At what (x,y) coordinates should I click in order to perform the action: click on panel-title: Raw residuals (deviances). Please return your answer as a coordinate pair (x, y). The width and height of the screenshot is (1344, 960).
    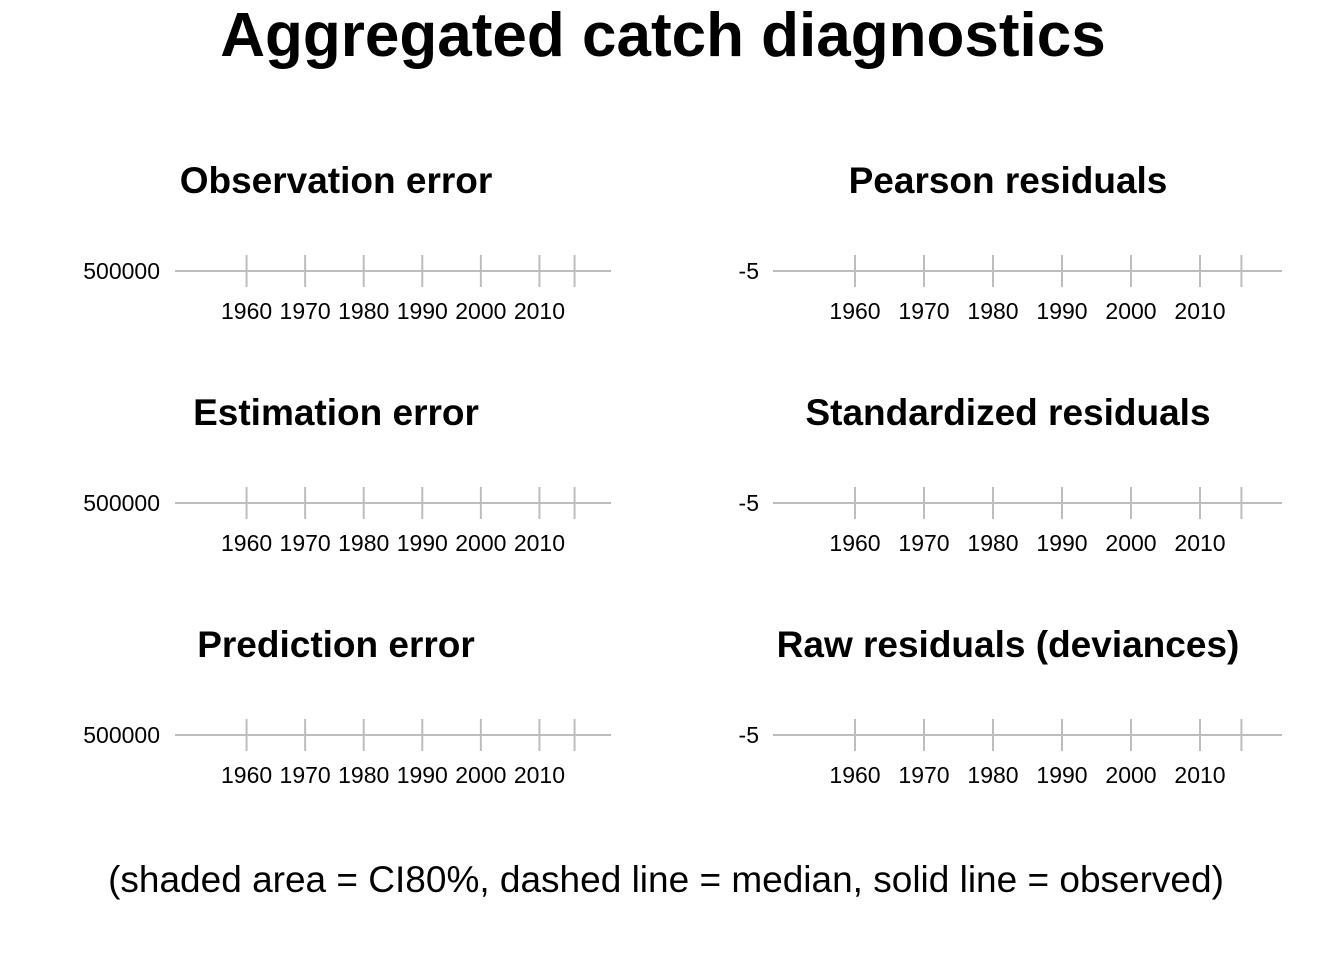
    Looking at the image, I should click on (1008, 644).